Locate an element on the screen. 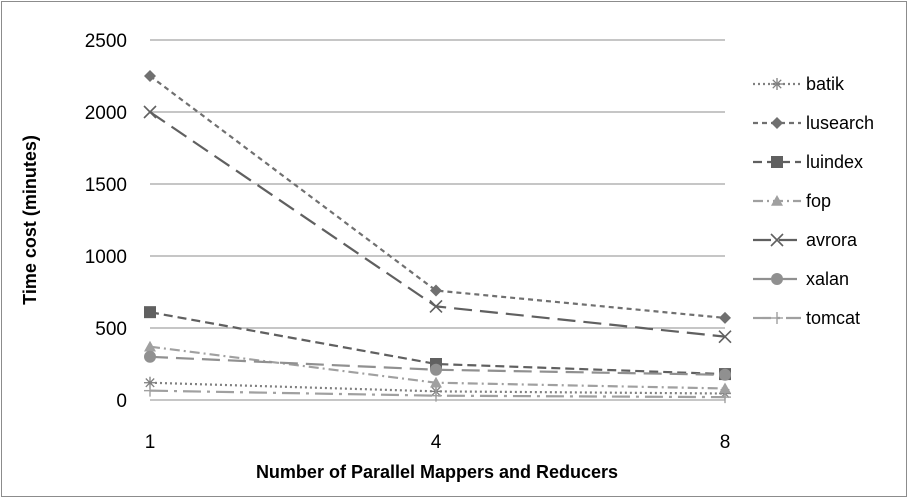 This screenshot has width=910, height=500. series-fop is located at coordinates (437, 367).